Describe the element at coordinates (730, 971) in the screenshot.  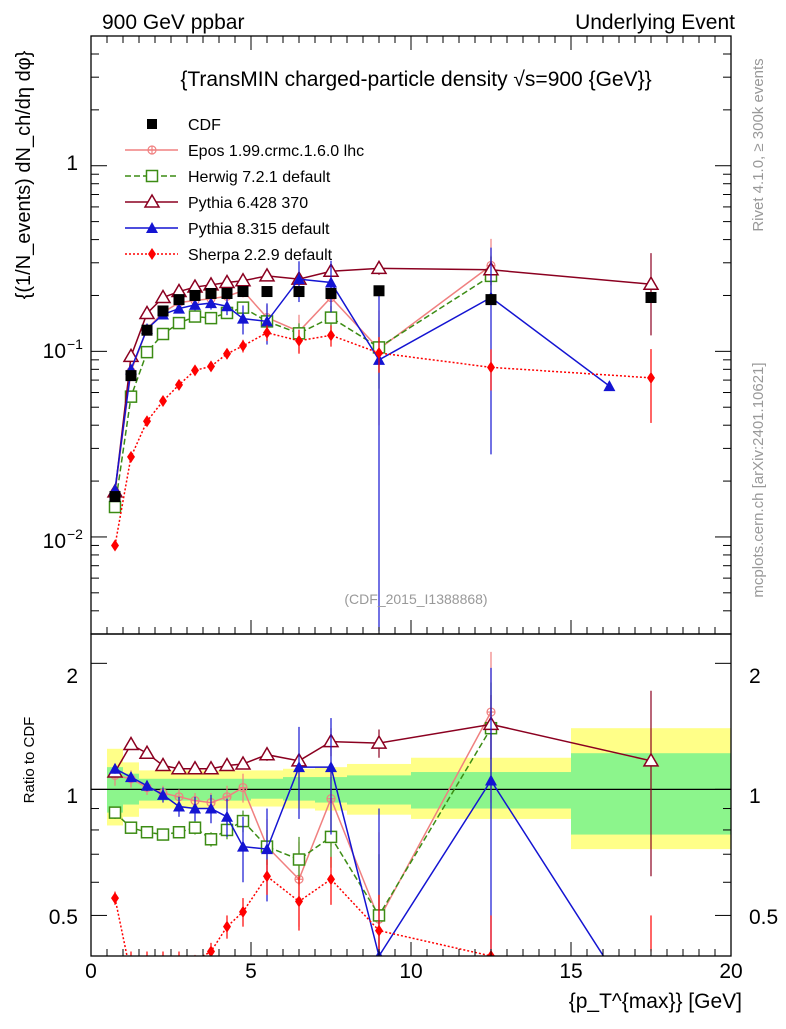
I see `xtick-20: 20` at that location.